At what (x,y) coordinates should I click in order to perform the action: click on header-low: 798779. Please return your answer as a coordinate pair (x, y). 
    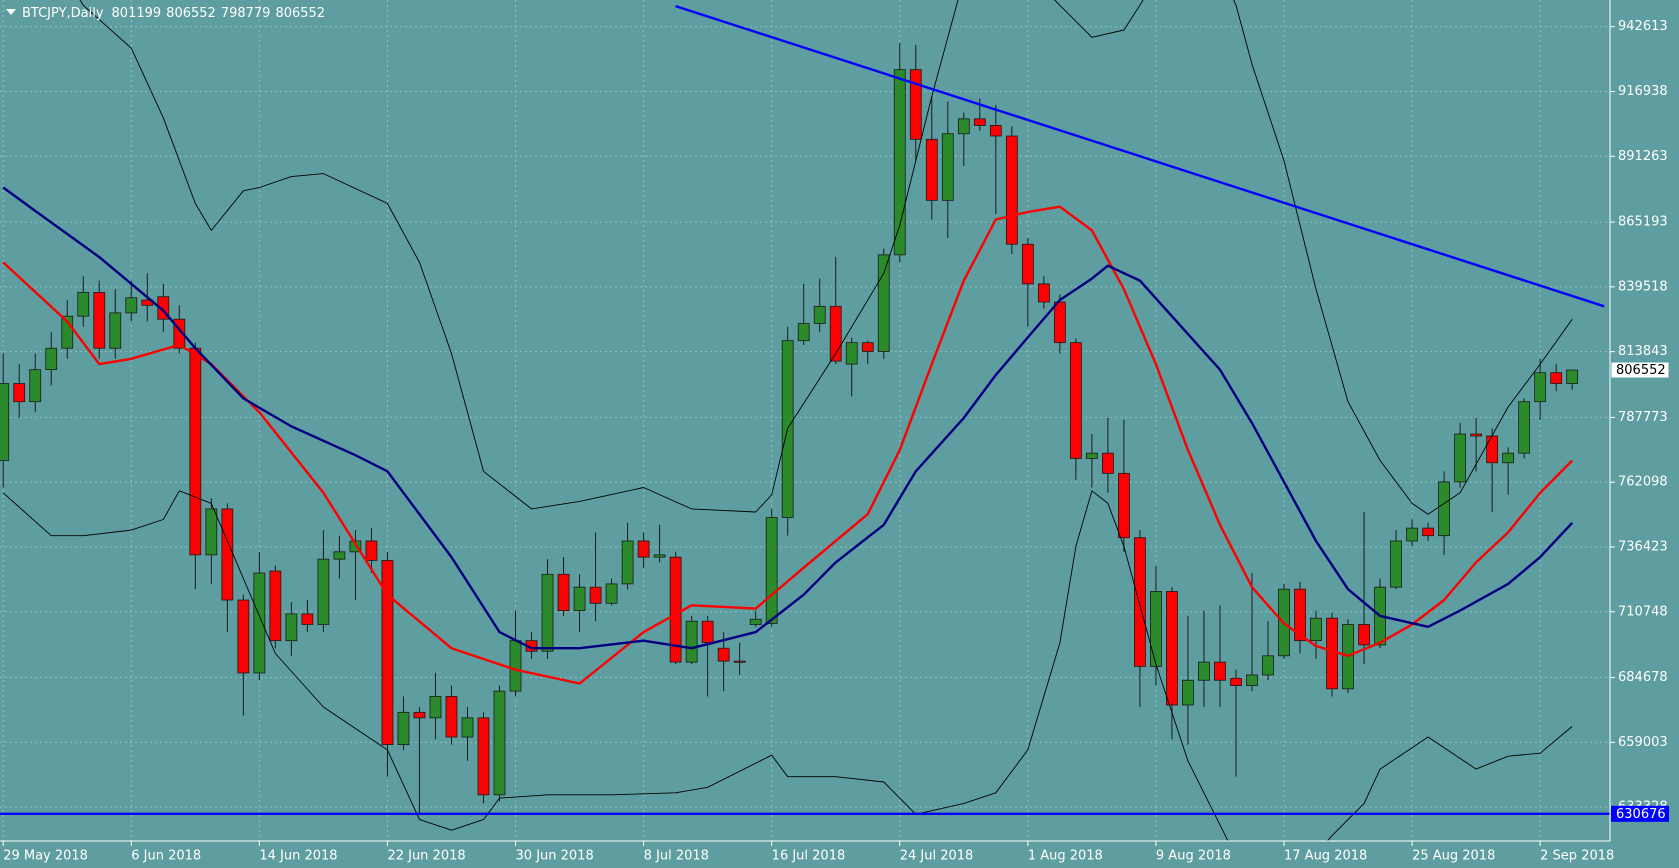
    Looking at the image, I should click on (246, 13).